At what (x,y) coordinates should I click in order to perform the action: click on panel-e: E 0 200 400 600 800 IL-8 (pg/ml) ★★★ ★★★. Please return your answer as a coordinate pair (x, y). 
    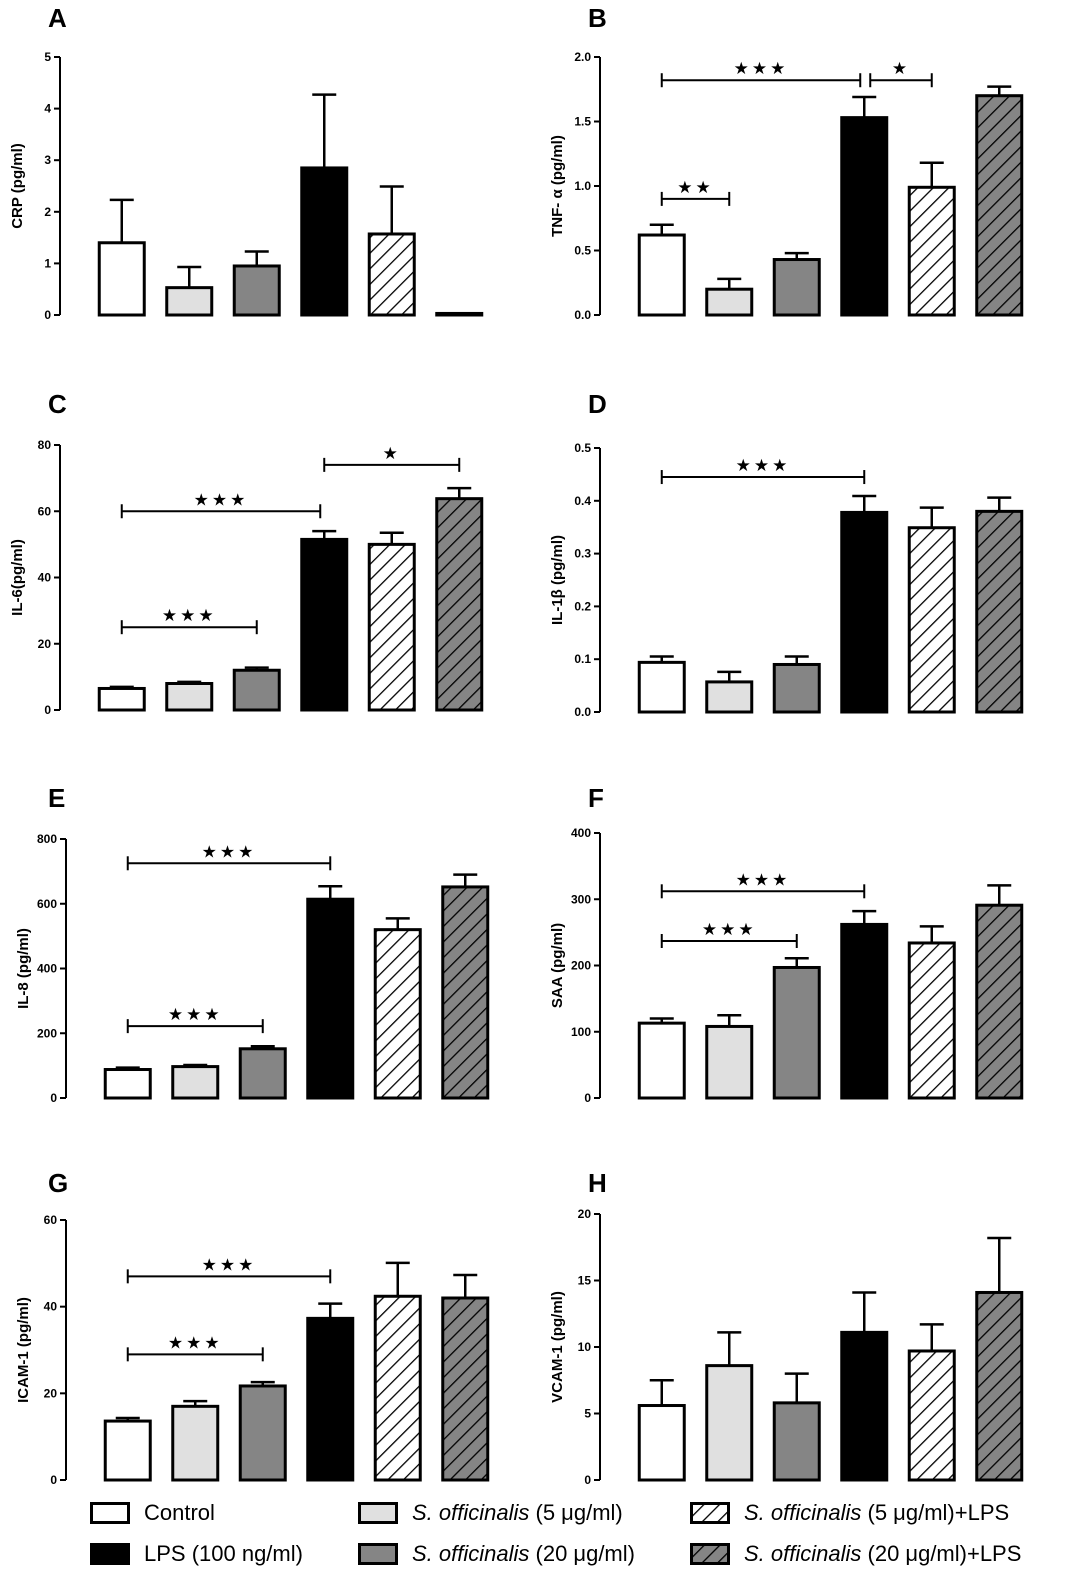
    Looking at the image, I should click on (252, 944).